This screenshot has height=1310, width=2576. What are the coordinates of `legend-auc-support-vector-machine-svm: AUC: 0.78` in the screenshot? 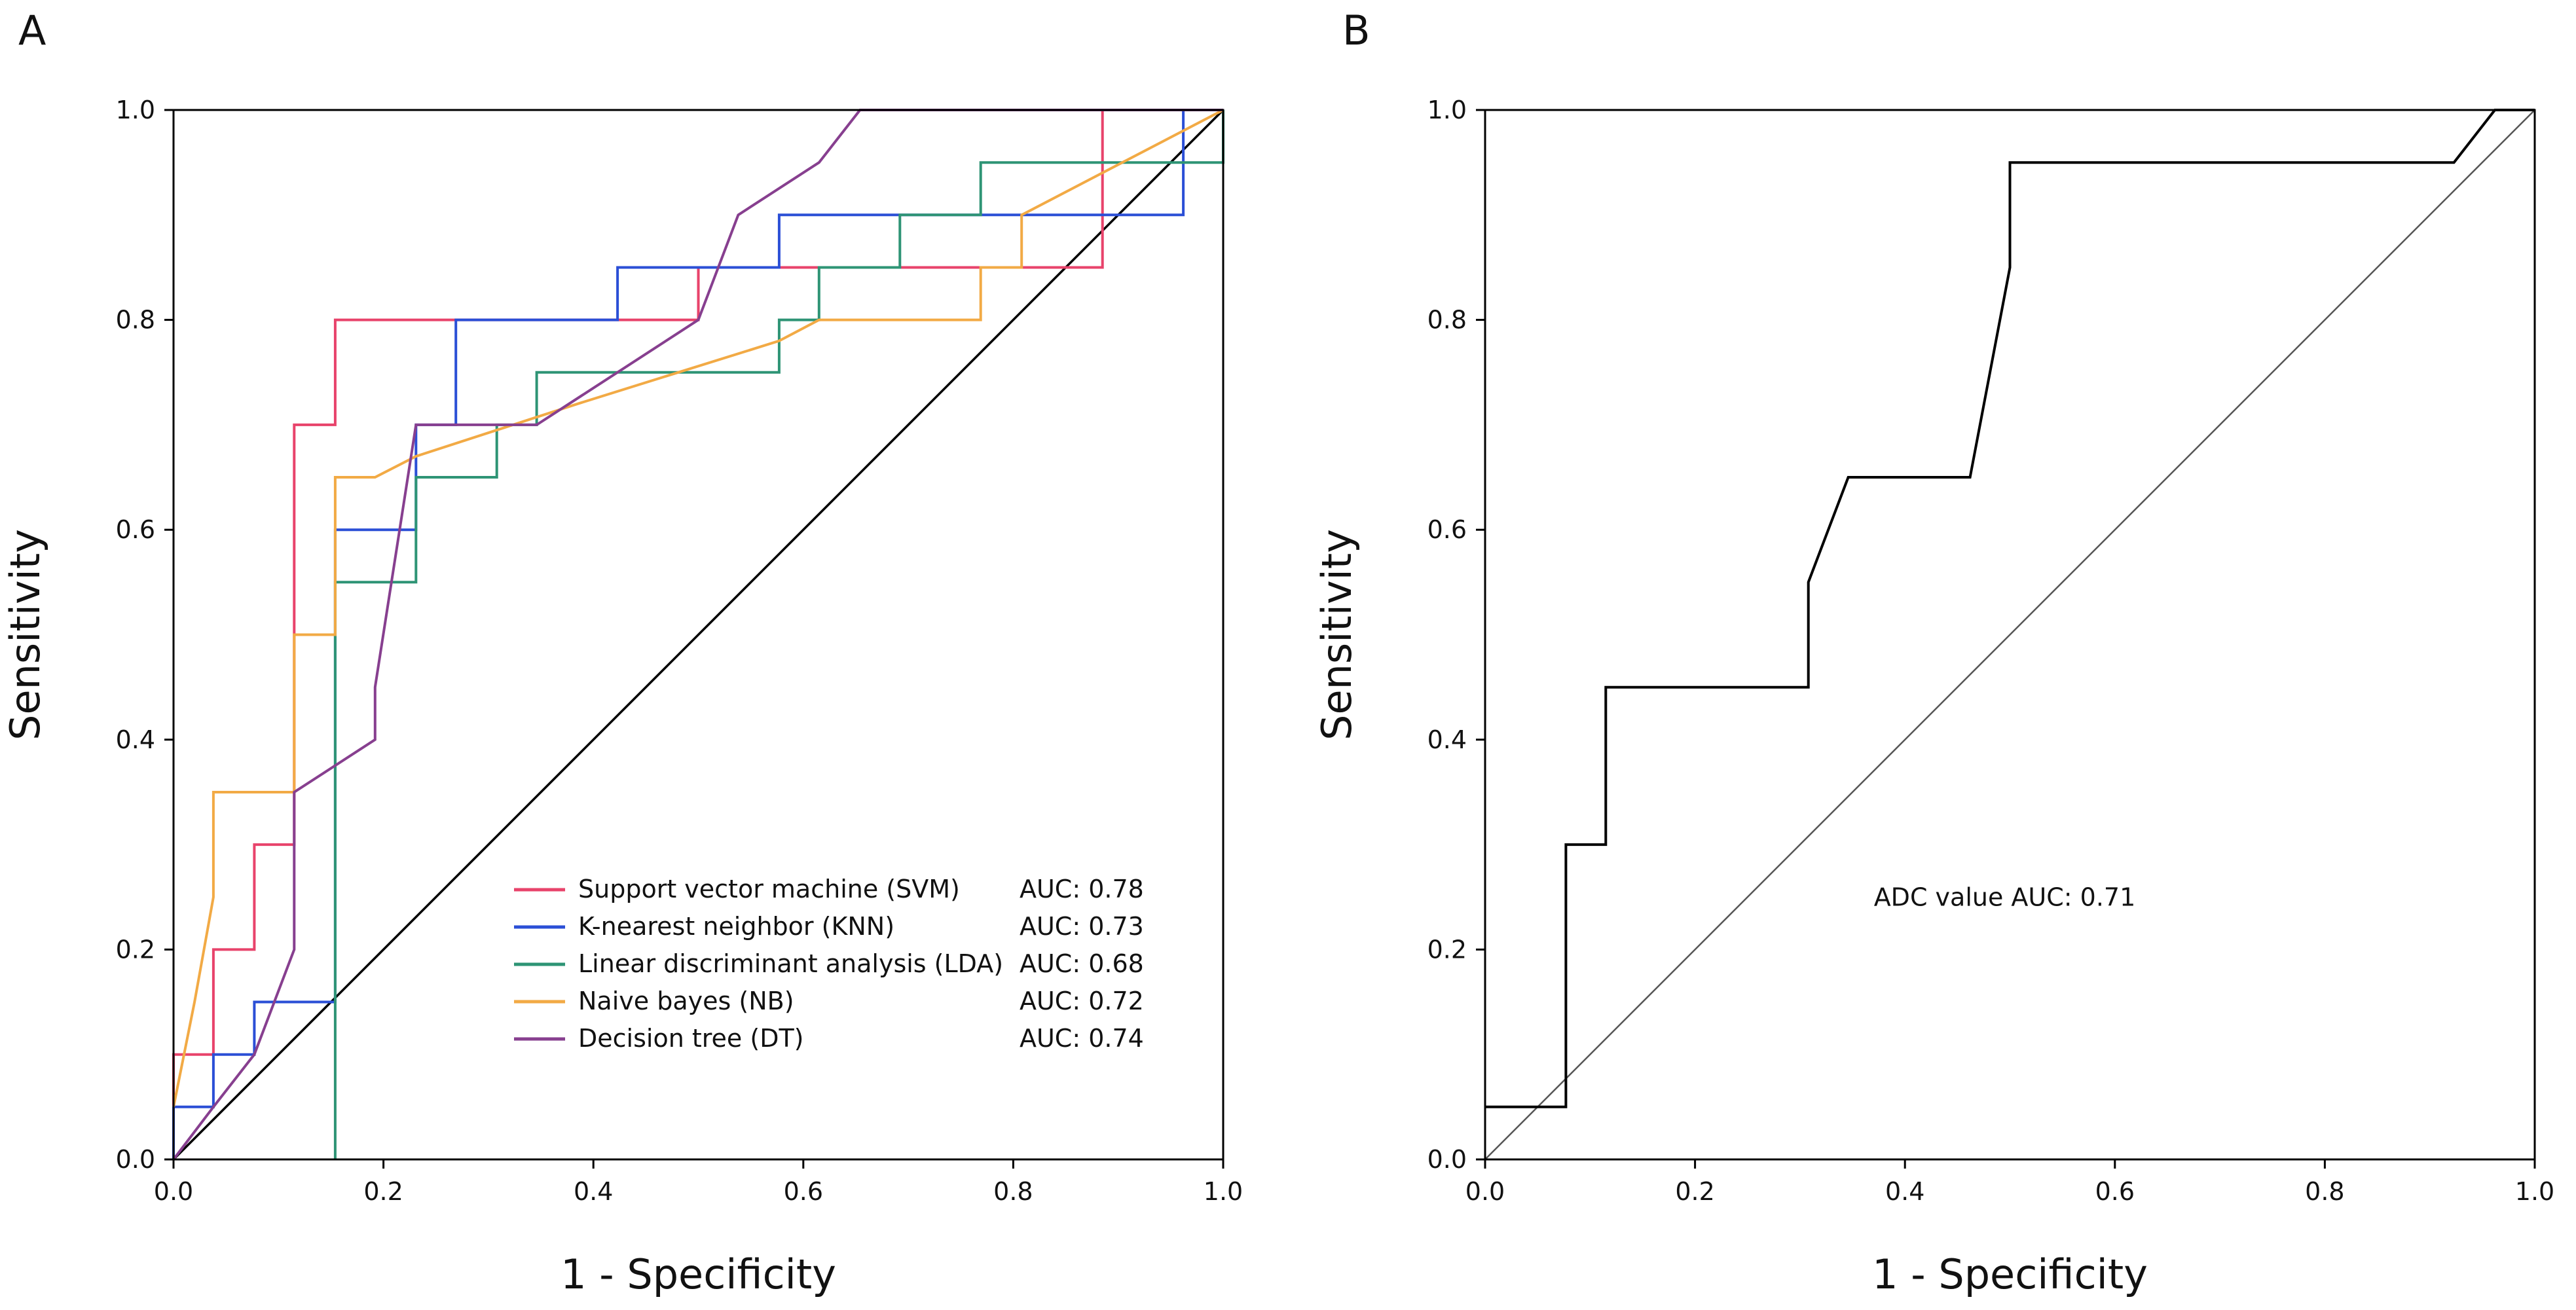 It's located at (1082, 889).